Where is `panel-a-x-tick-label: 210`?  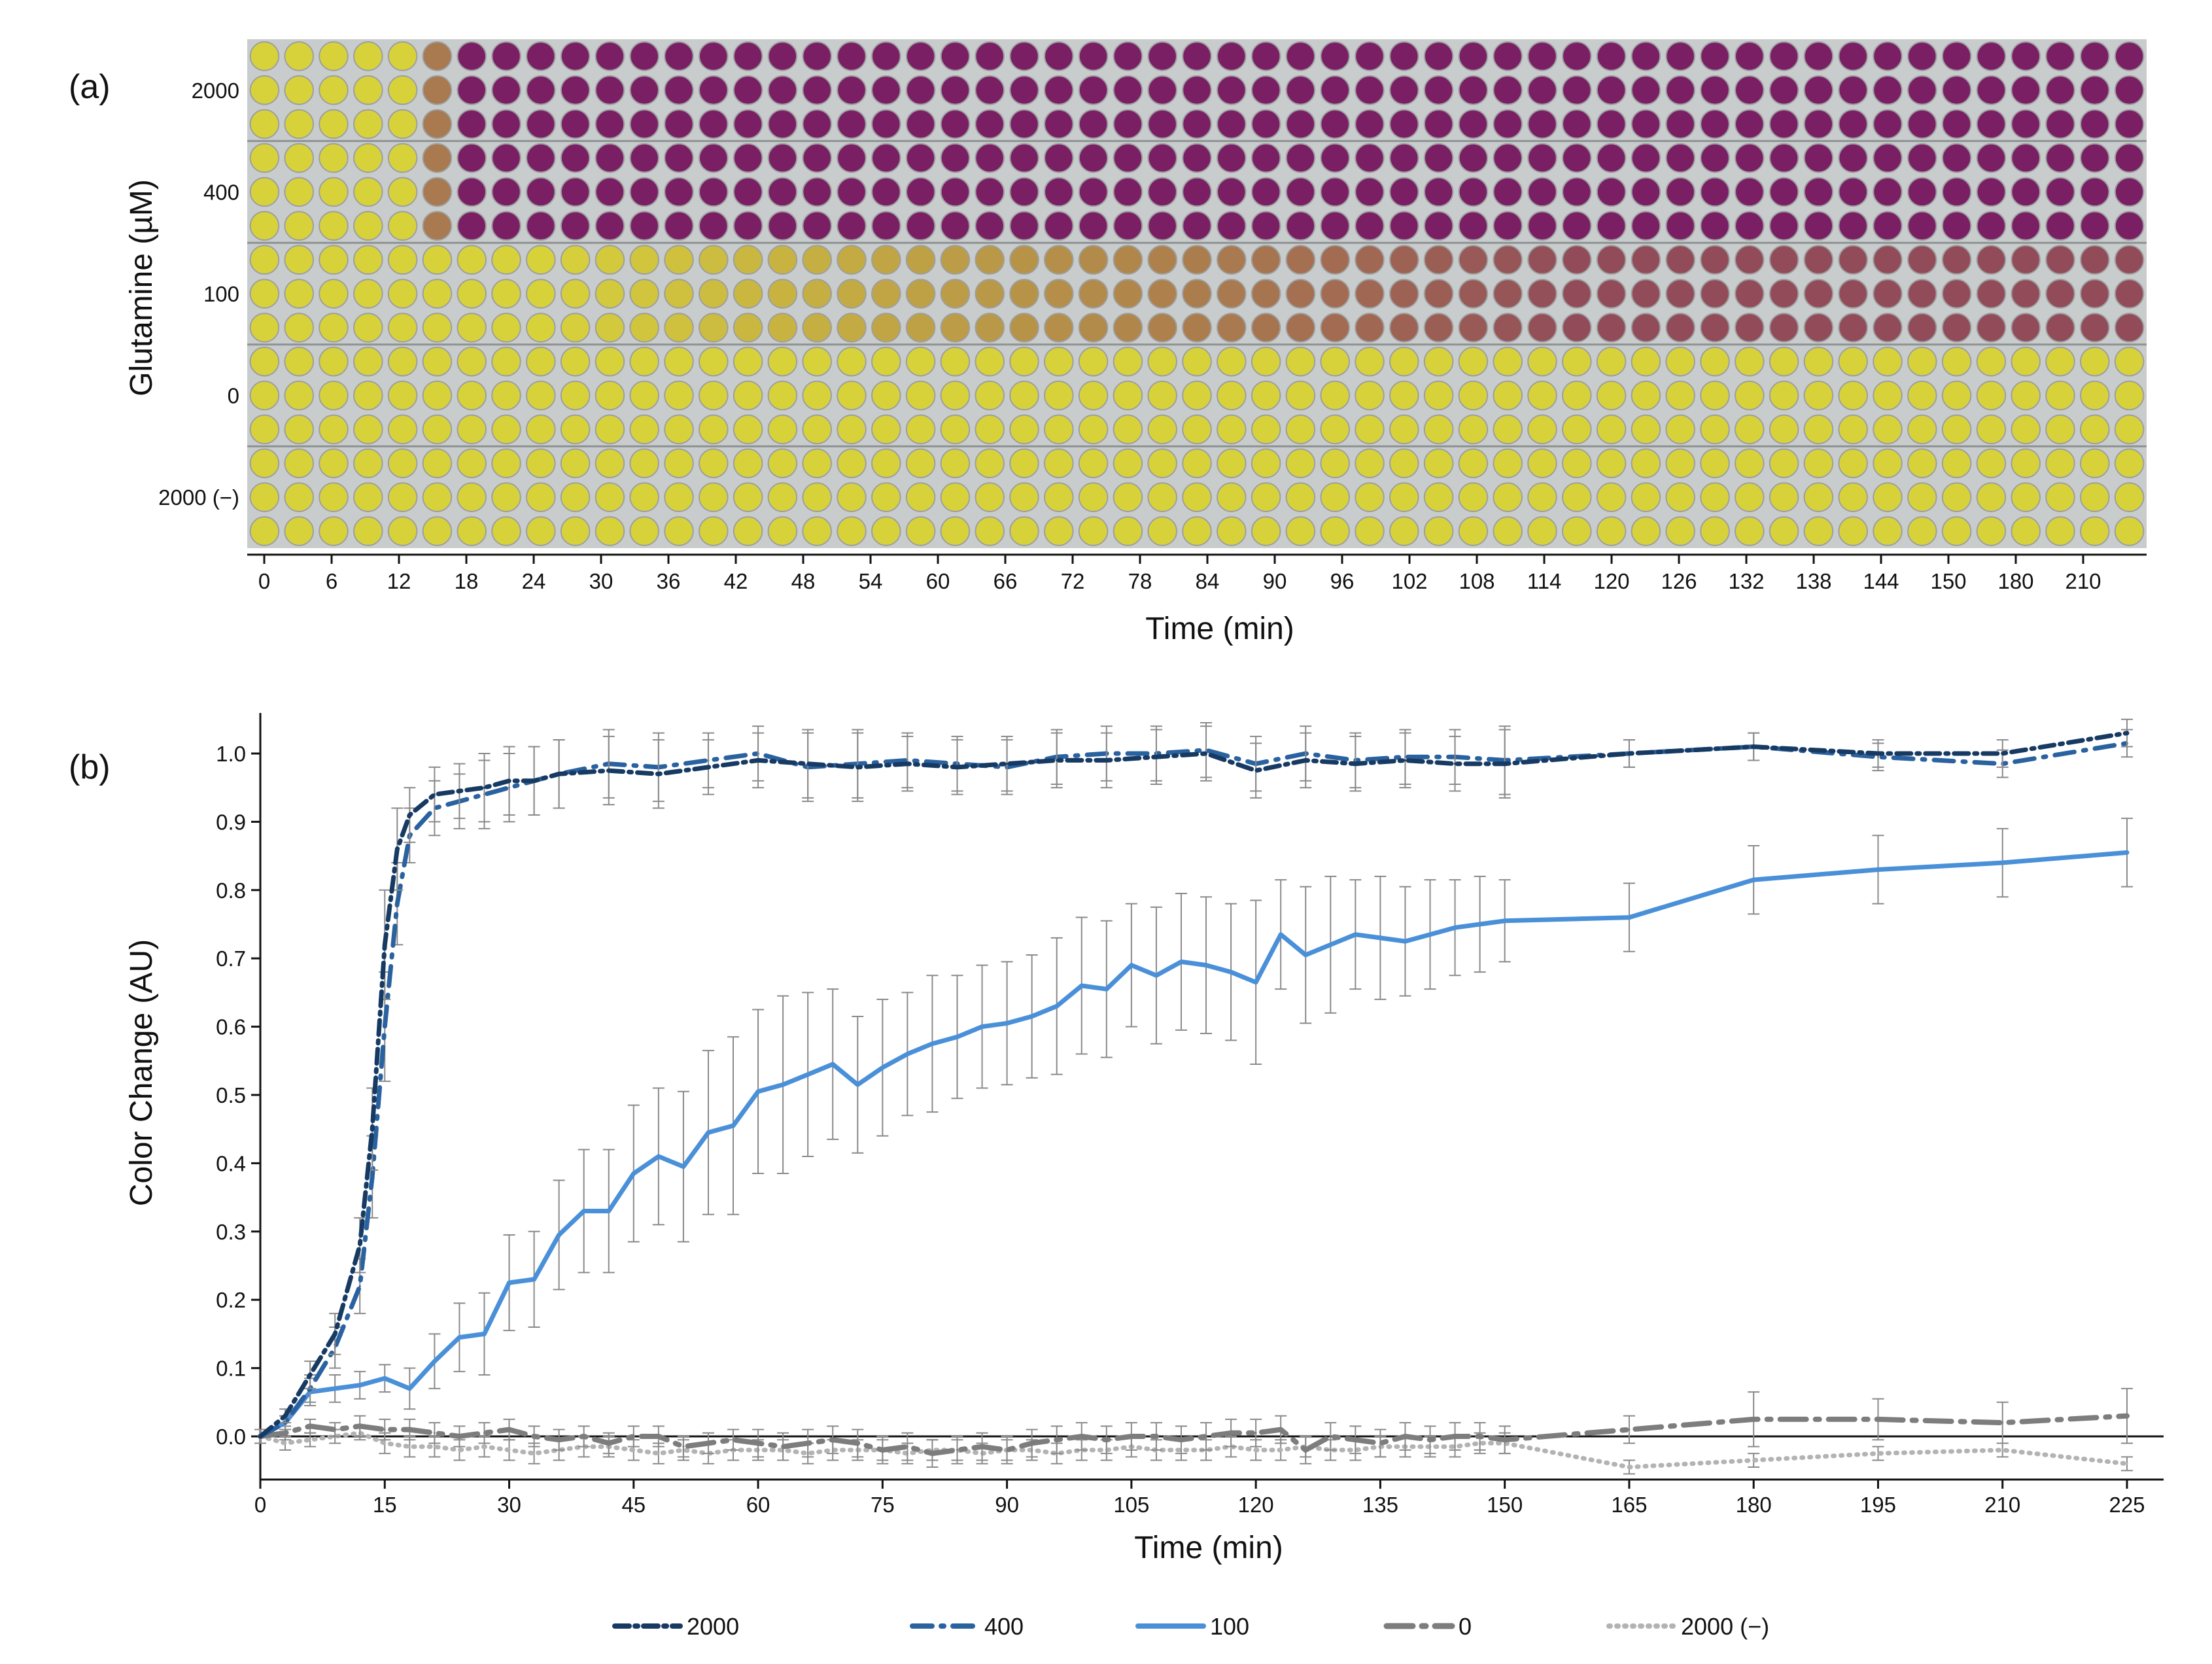
panel-a-x-tick-label: 210 is located at coordinates (2083, 581).